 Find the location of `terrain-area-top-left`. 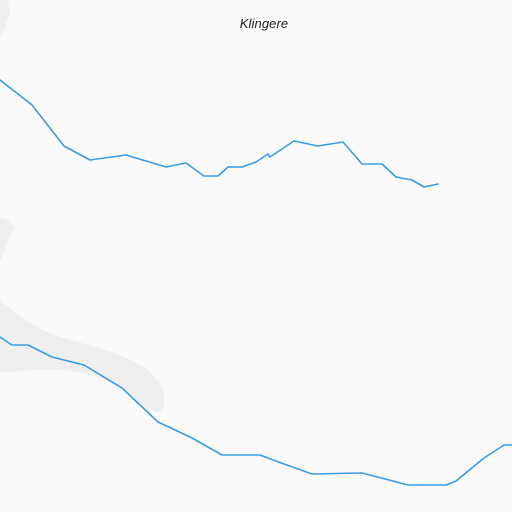

terrain-area-top-left is located at coordinates (5, 18).